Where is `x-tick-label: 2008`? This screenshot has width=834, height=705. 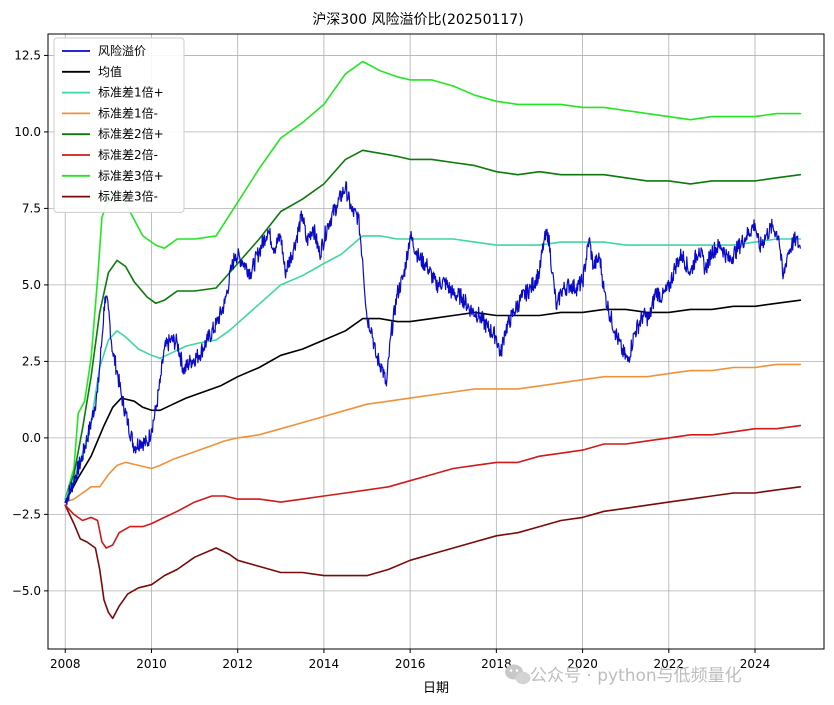
x-tick-label: 2008 is located at coordinates (65, 664).